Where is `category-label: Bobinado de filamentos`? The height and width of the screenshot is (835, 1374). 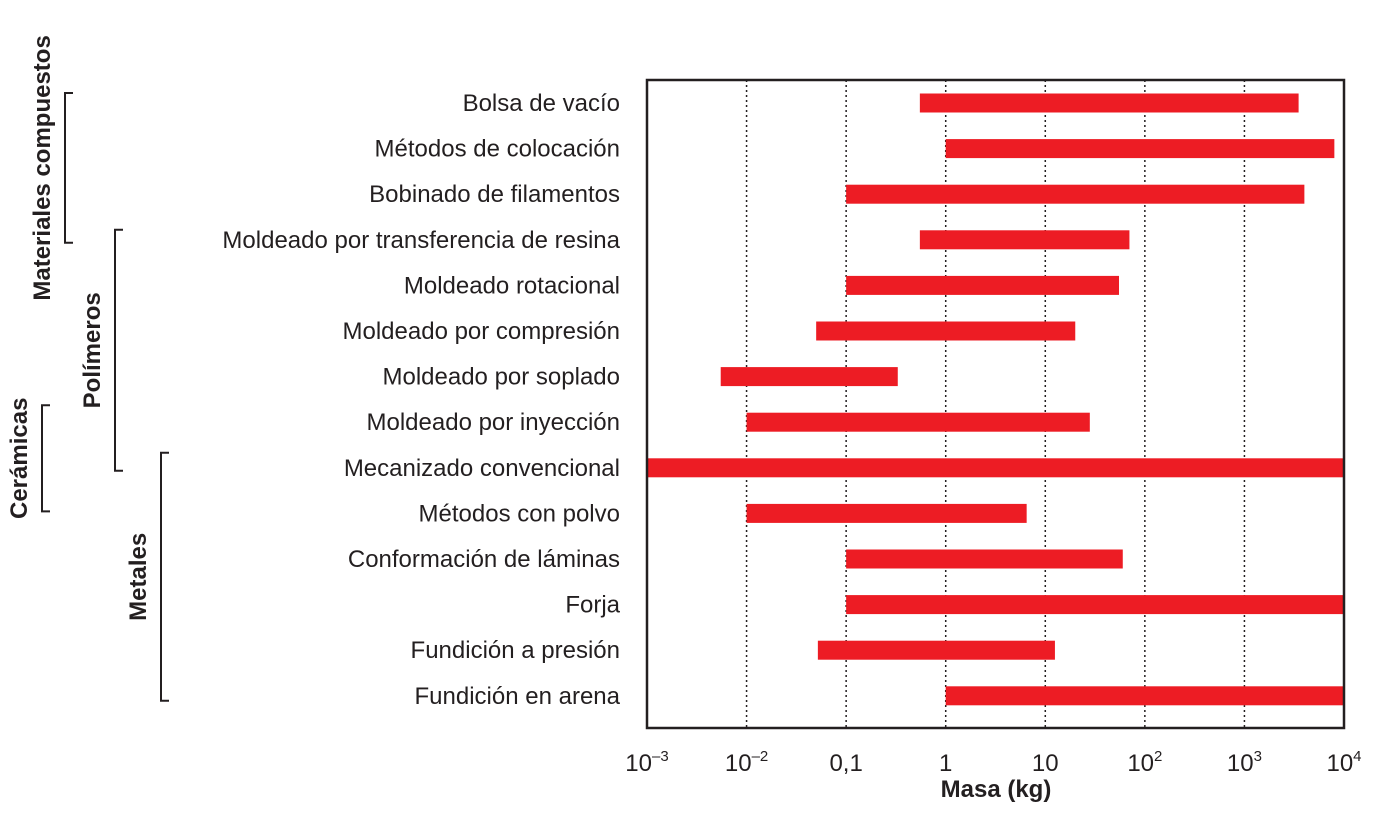
category-label: Bobinado de filamentos is located at coordinates (494, 194).